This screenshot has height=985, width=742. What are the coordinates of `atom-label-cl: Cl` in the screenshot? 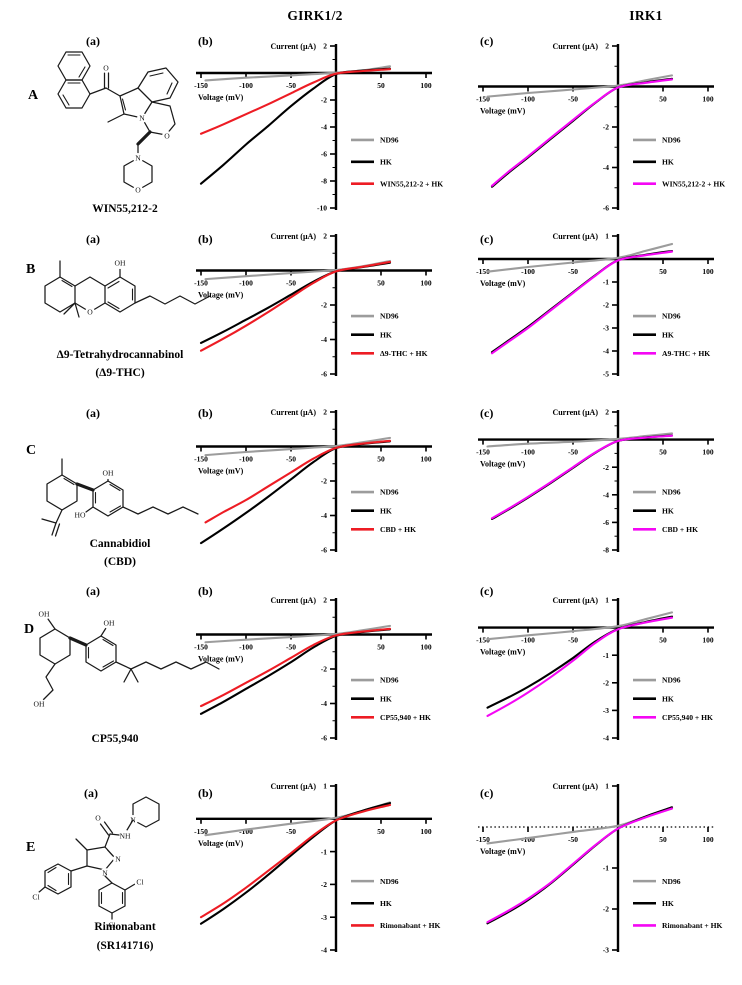 It's located at (111, 925).